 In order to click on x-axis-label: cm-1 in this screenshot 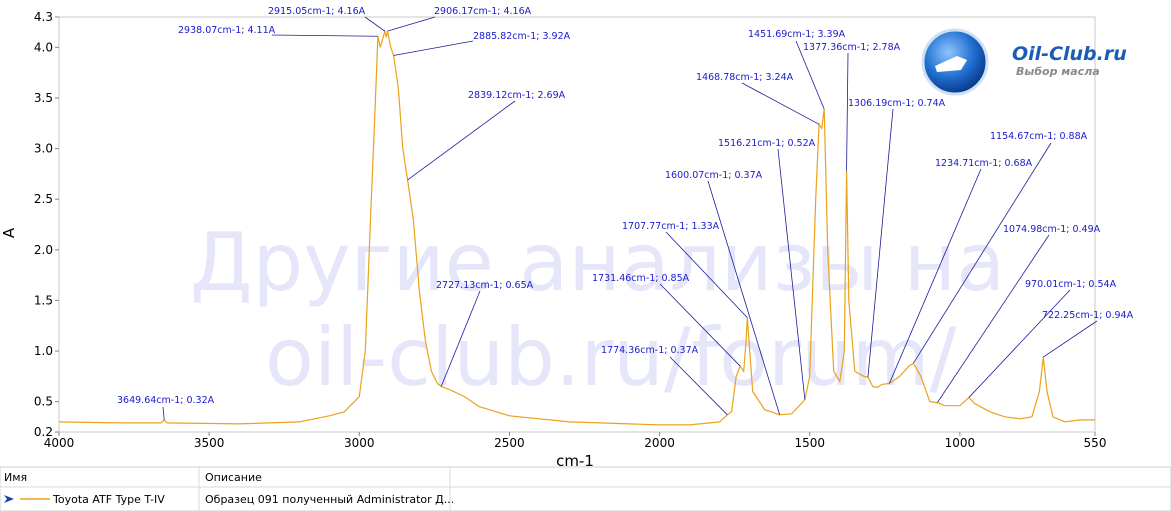, I will do `click(575, 461)`.